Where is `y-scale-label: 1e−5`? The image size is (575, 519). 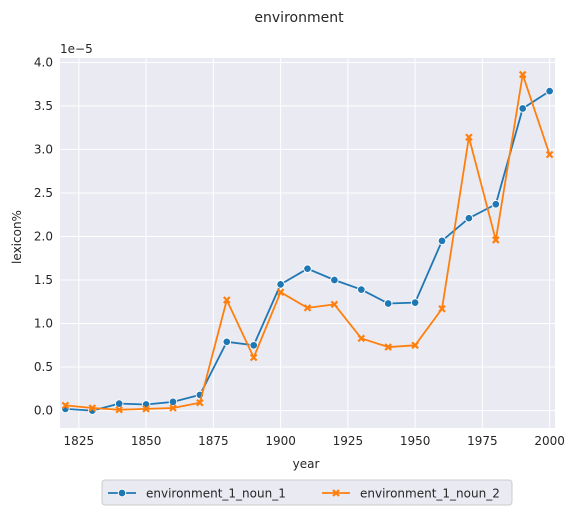 y-scale-label: 1e−5 is located at coordinates (76, 49).